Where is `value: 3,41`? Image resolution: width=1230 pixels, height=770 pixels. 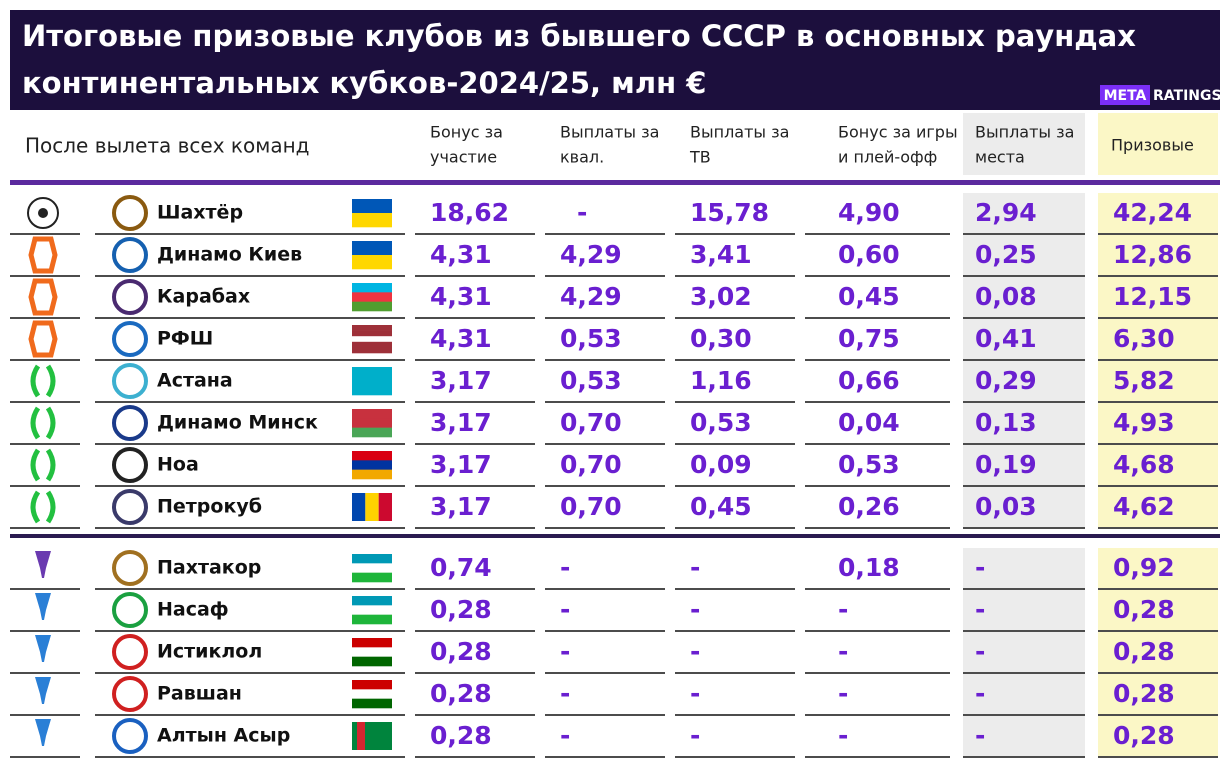
value: 3,41 is located at coordinates (721, 254).